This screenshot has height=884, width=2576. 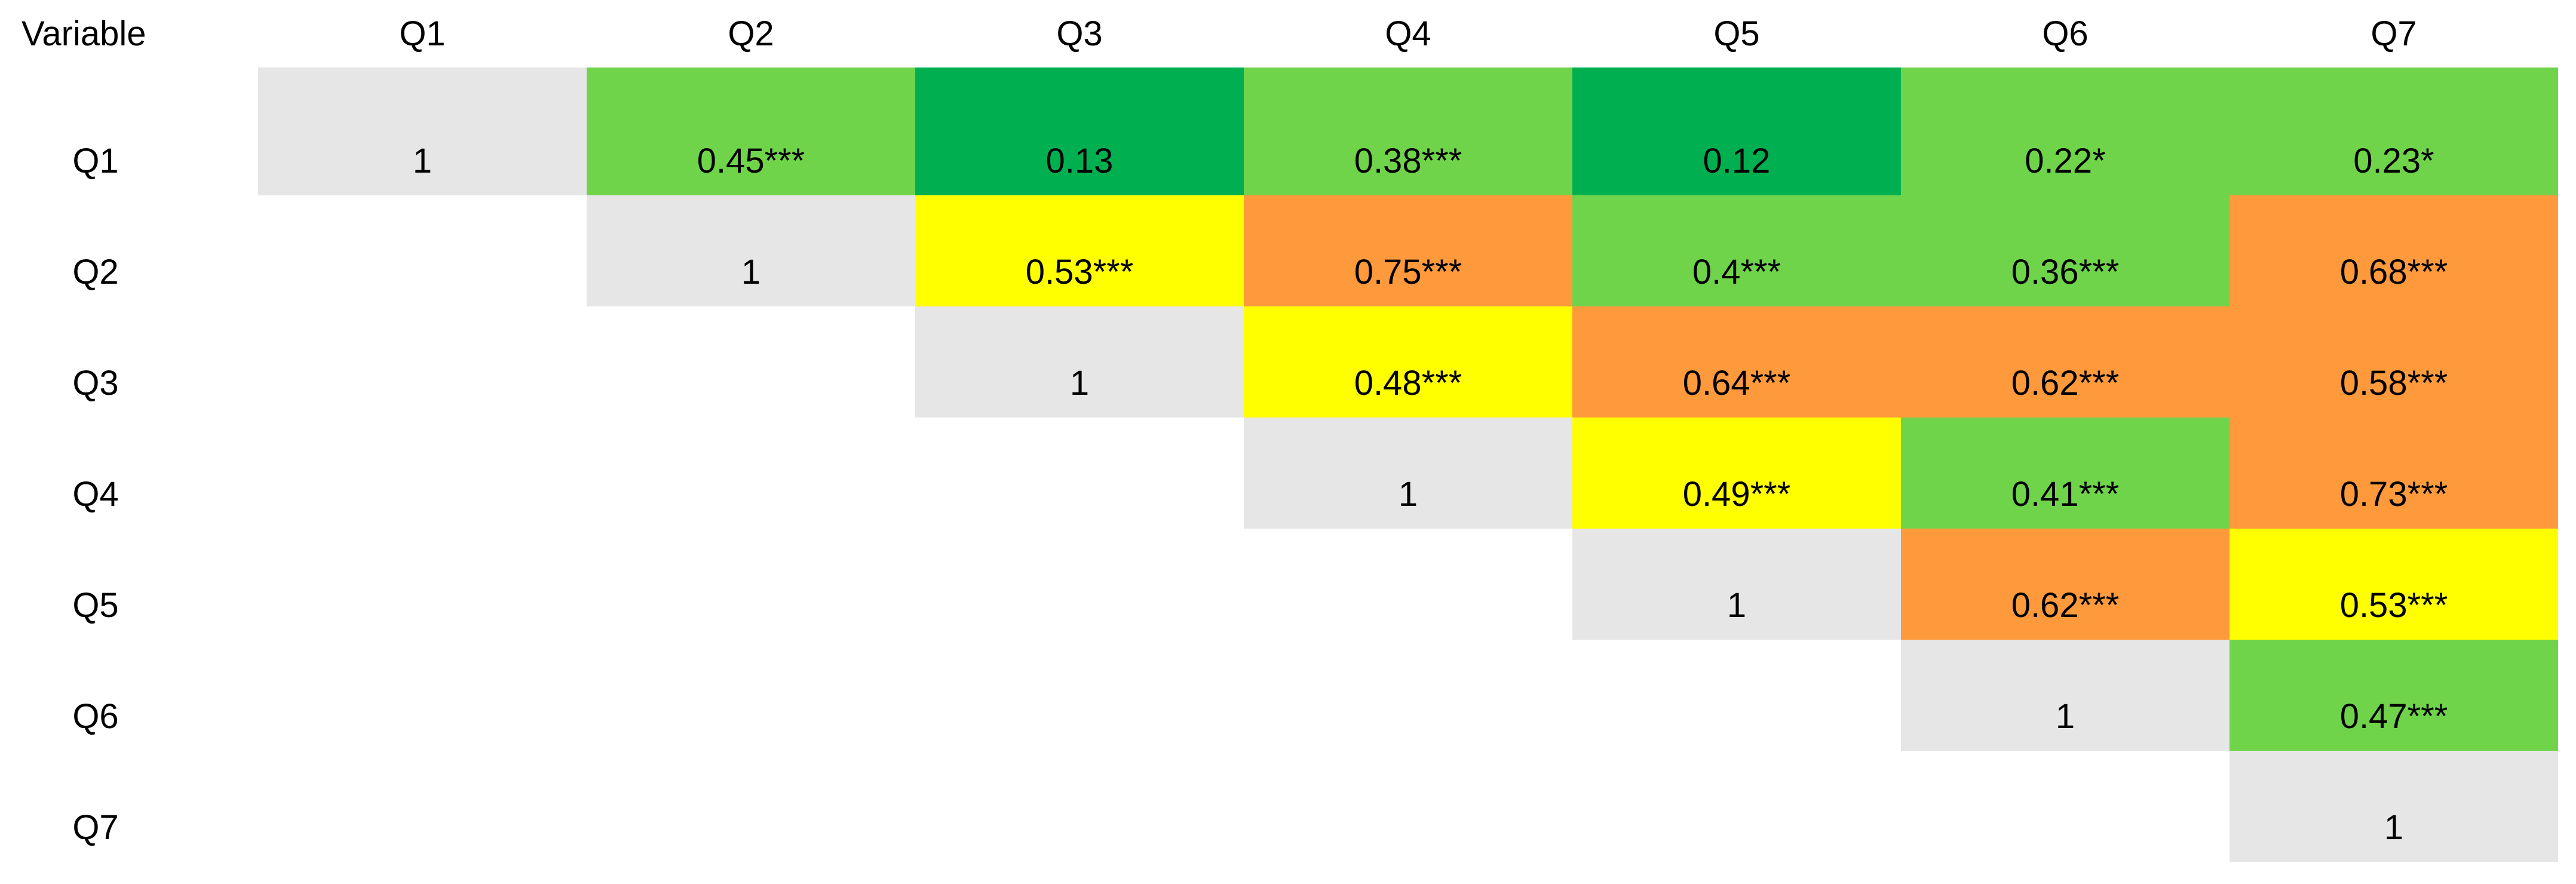 I want to click on table-cell: 0.12, so click(x=1736, y=131).